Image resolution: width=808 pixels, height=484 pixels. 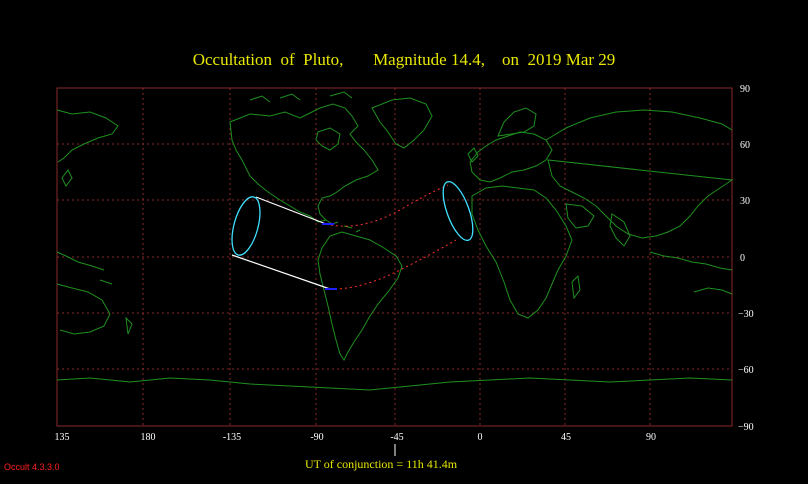 What do you see at coordinates (396, 437) in the screenshot?
I see `x-tick: -45` at bounding box center [396, 437].